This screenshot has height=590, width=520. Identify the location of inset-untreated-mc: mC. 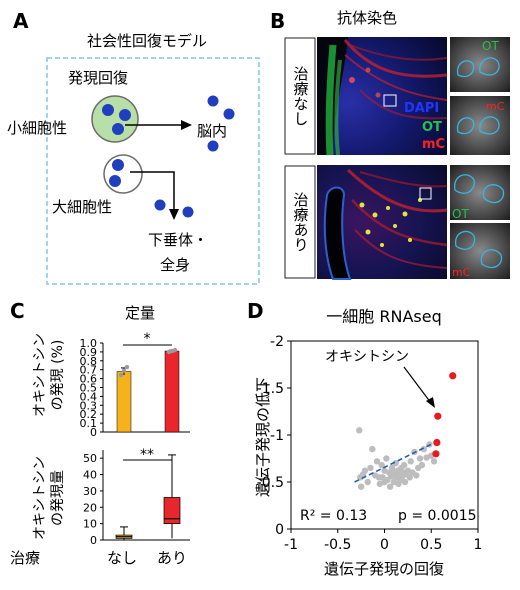
(480, 125).